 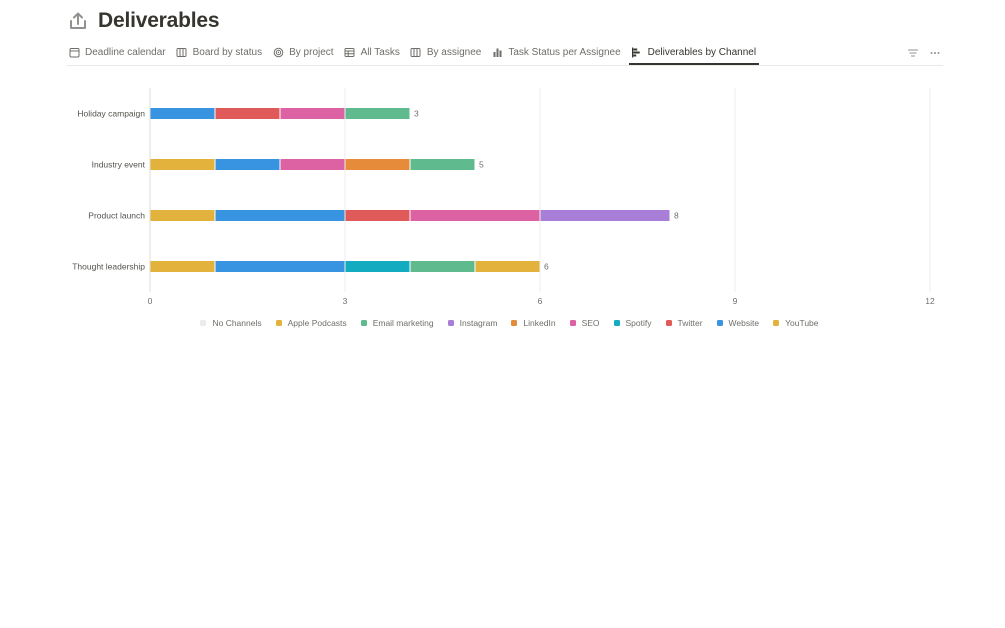 I want to click on legend-item-instagram: Instagram, so click(x=472, y=323).